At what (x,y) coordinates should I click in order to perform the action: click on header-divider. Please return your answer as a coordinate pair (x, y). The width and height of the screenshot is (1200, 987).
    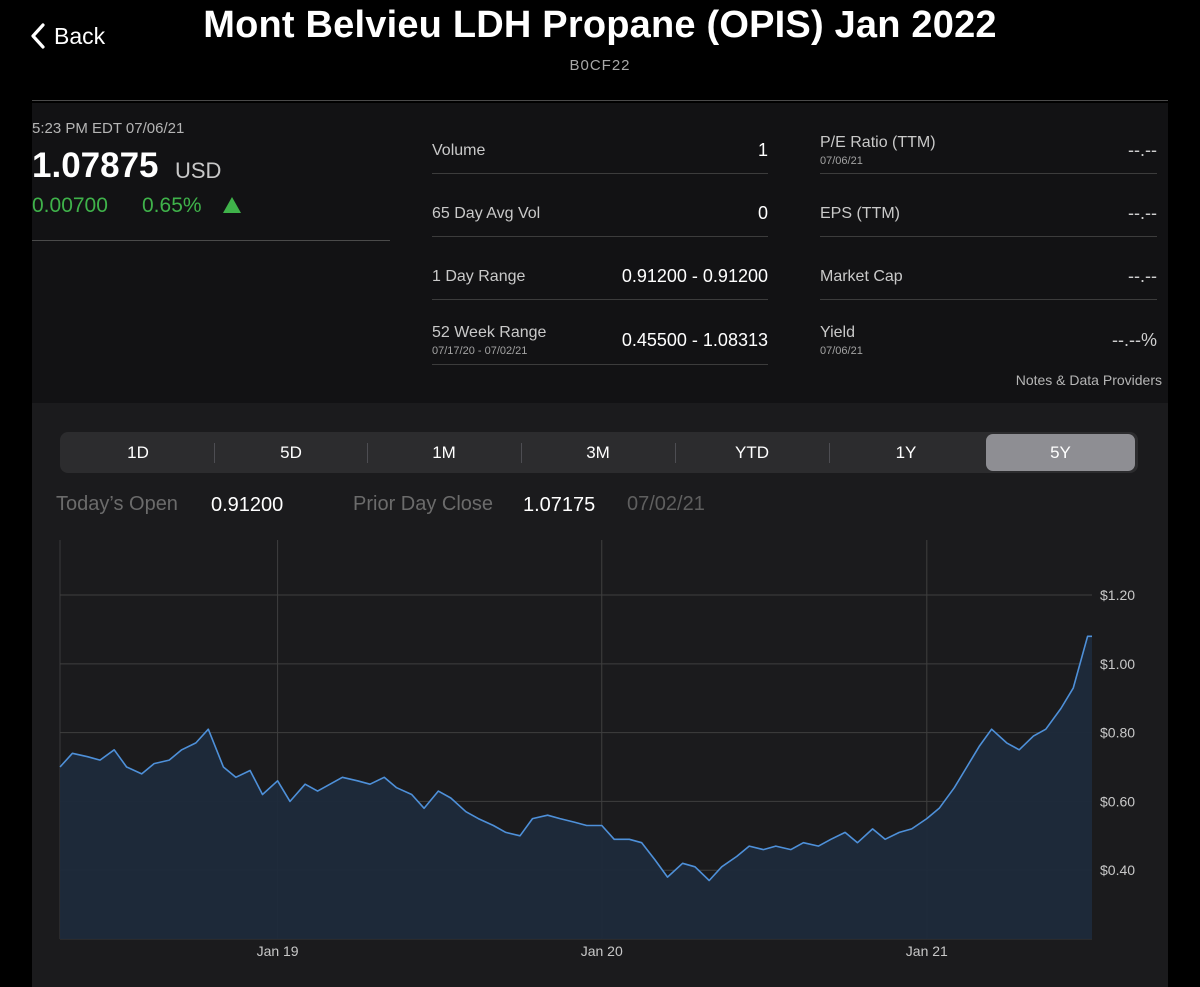
    Looking at the image, I should click on (600, 100).